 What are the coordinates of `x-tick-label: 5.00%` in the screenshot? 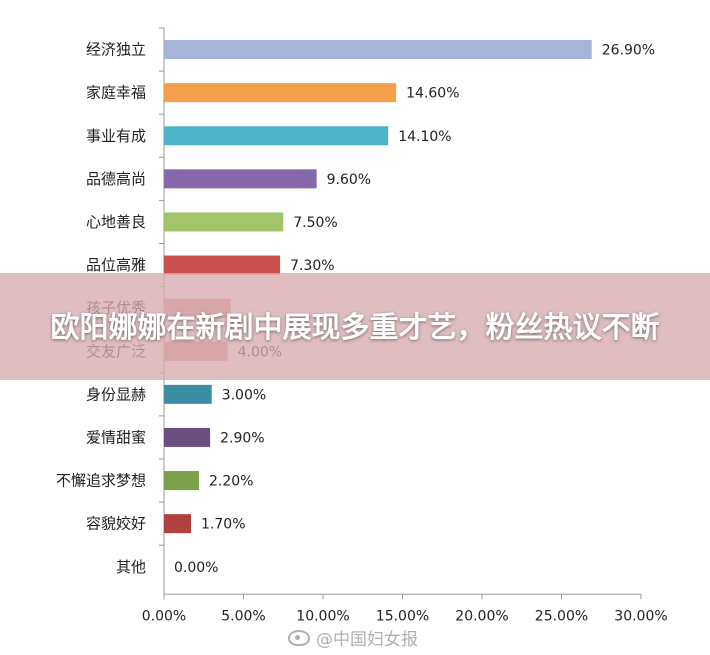 It's located at (243, 616).